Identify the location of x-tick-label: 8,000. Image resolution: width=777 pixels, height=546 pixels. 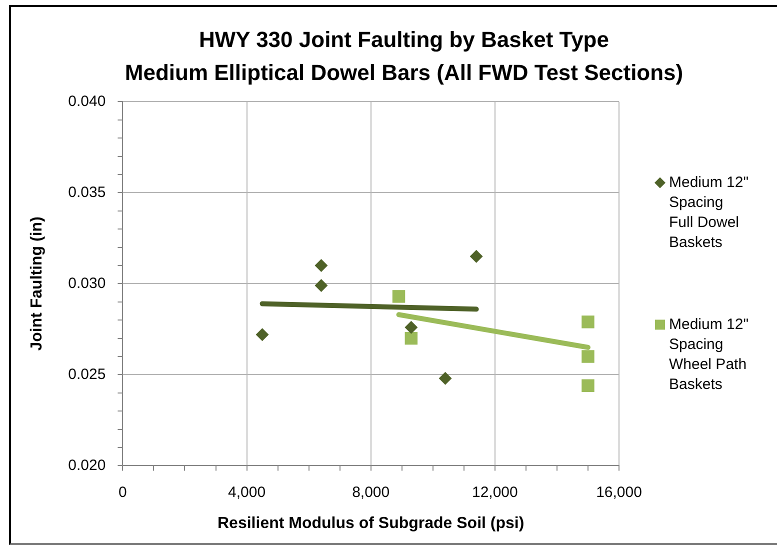
(371, 492).